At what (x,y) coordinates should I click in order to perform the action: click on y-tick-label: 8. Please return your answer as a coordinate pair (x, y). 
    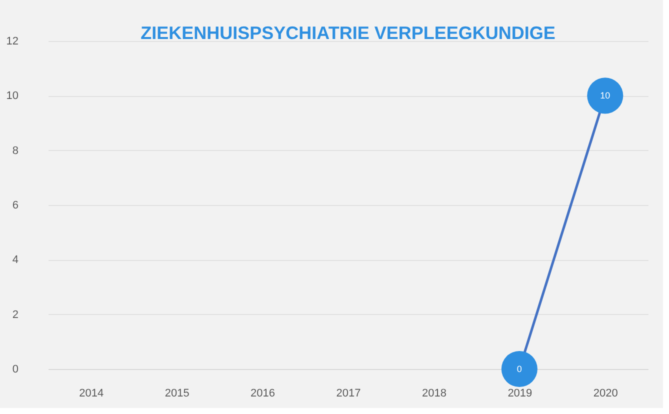
    Looking at the image, I should click on (15, 150).